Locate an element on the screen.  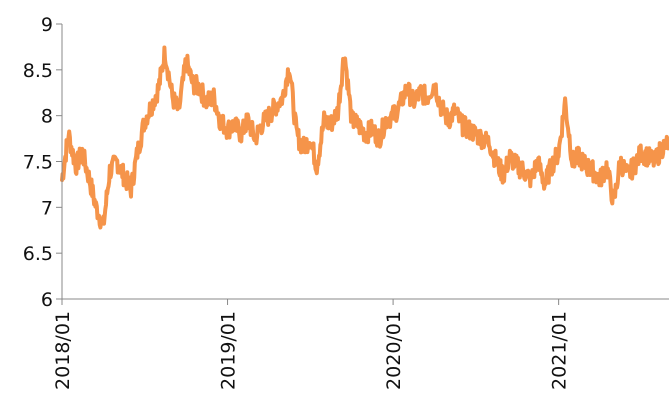
x-tick-label: 2018/01 is located at coordinates (63, 350).